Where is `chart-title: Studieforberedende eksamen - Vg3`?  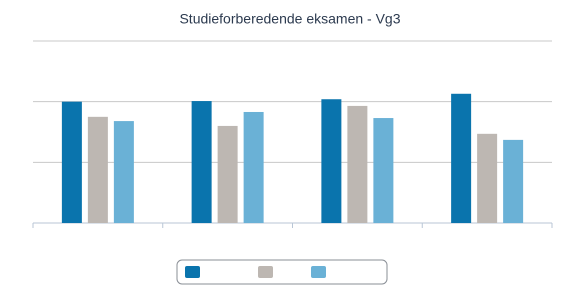
chart-title: Studieforberedende eksamen - Vg3 is located at coordinates (289, 19).